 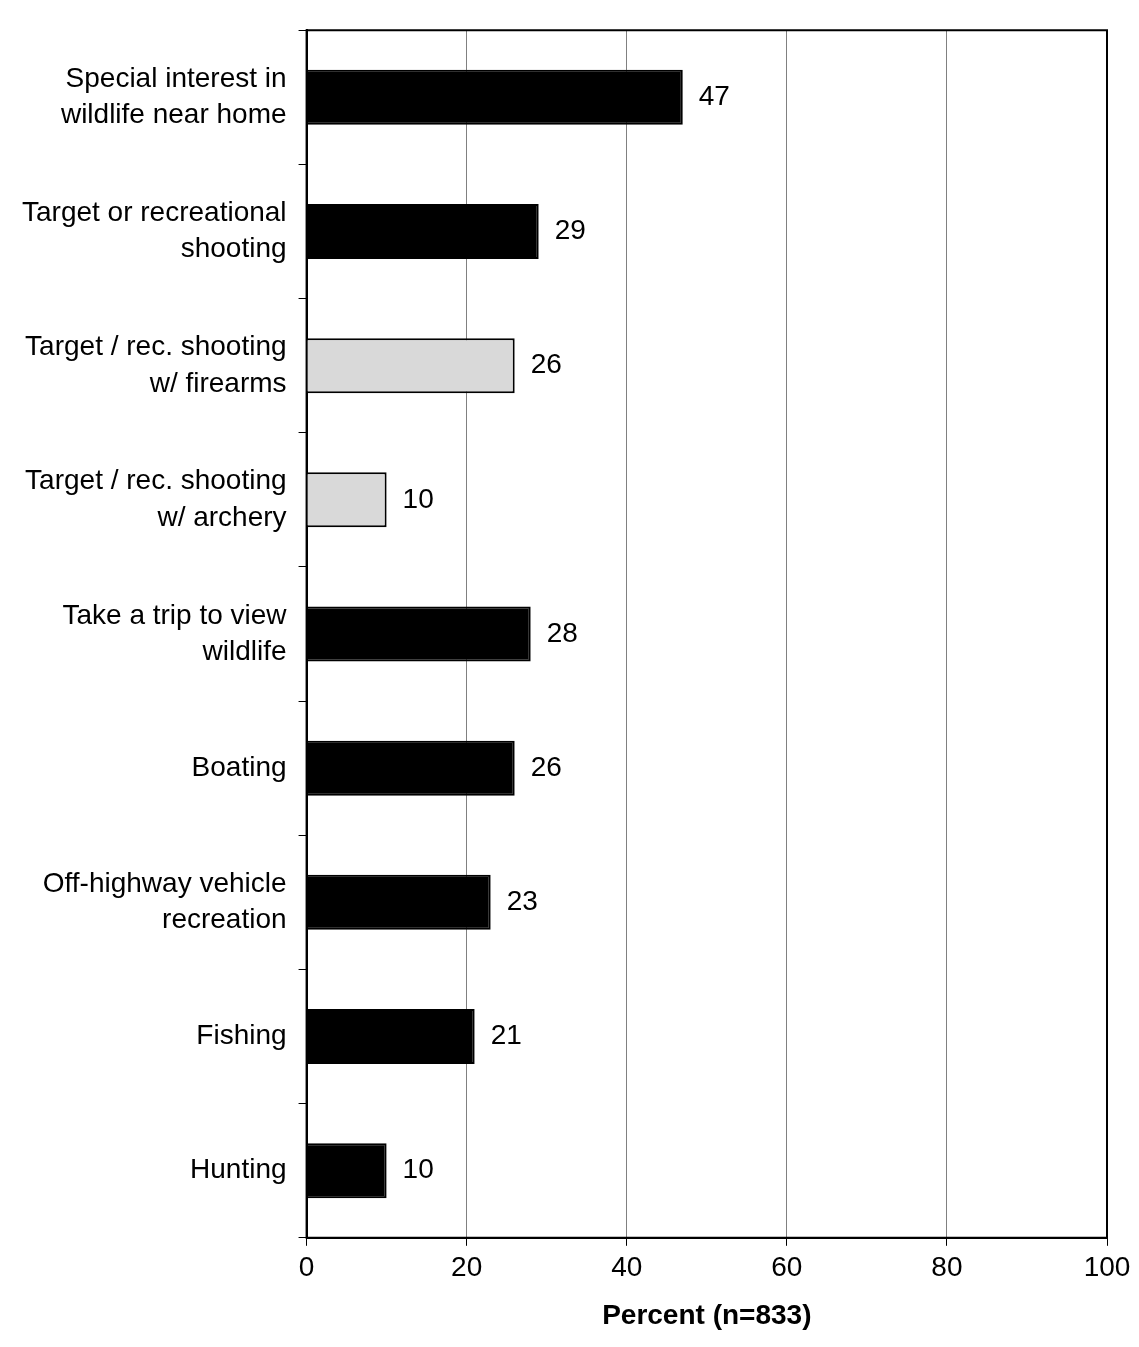 I want to click on data-label: 47, so click(x=714, y=96).